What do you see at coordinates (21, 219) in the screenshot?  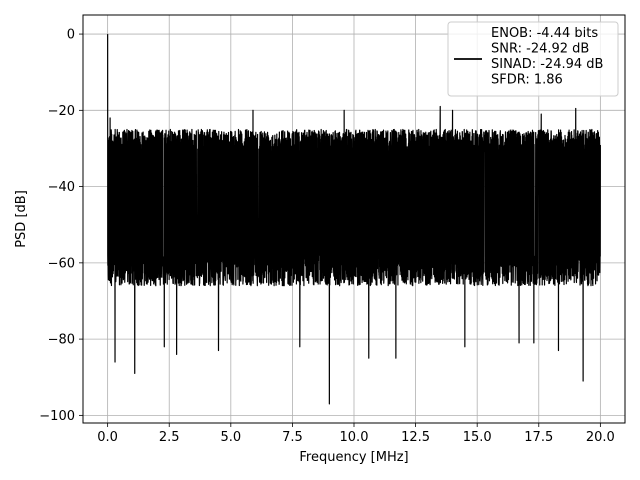 I see `y-axis-label: PSD [dB]` at bounding box center [21, 219].